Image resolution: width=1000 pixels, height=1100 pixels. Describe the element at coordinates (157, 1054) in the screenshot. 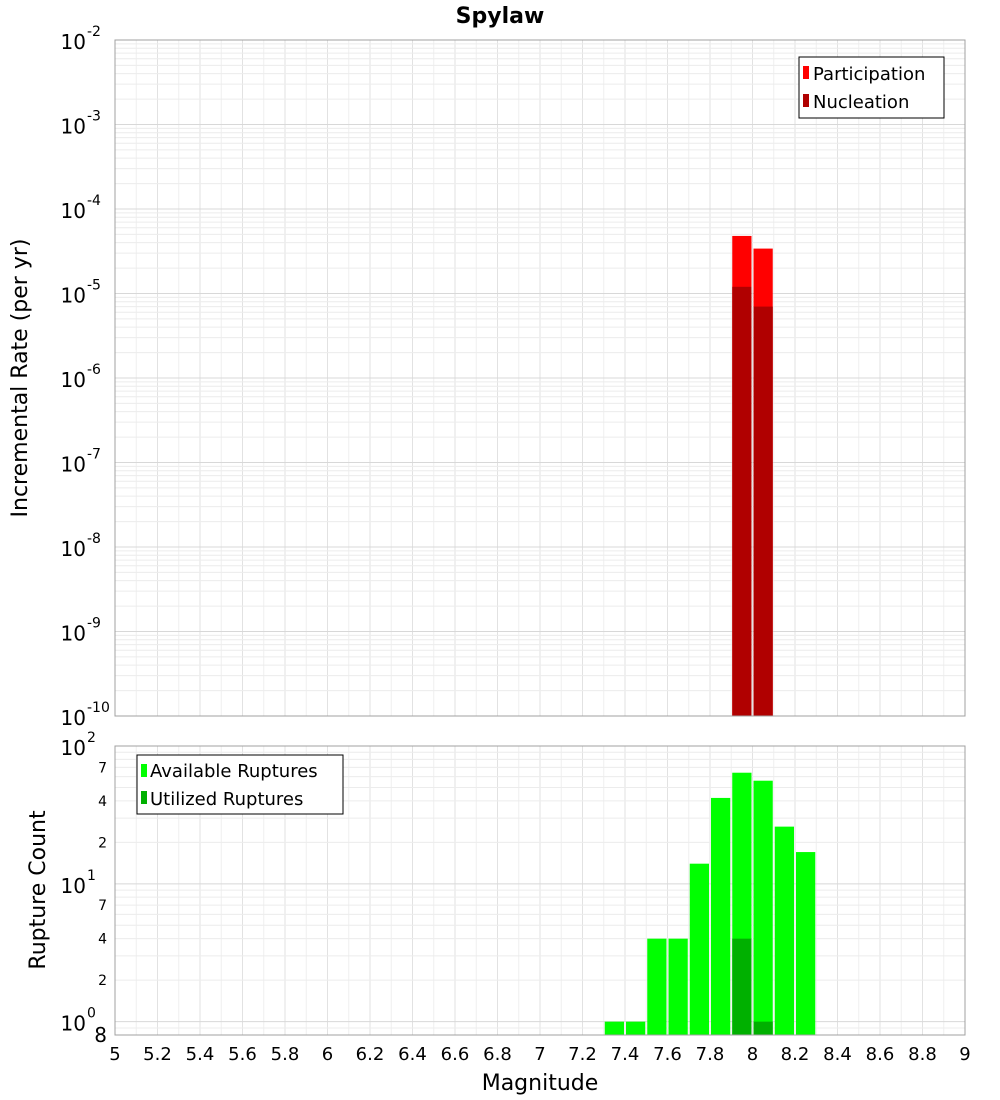

I see `x-tick-label: 5.2` at that location.